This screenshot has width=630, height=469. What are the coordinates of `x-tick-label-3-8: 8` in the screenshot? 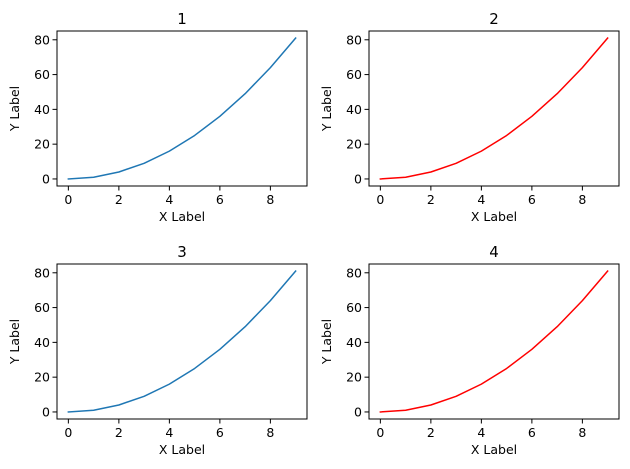 It's located at (270, 432).